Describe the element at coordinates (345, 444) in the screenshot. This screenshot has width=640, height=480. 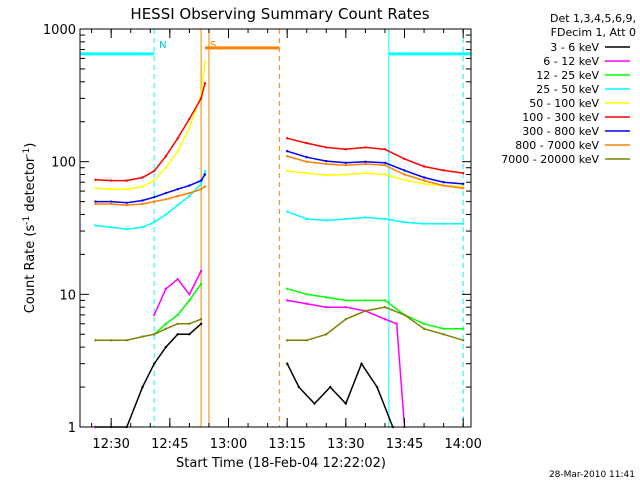
I see `x-tick-label: 13:30` at that location.